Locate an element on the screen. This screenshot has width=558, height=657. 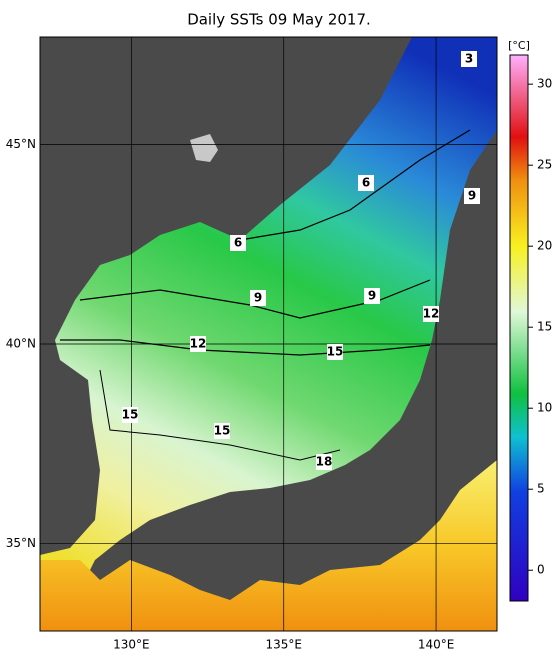
title: Daily SSTs 09 May 2017. is located at coordinates (279, 20).